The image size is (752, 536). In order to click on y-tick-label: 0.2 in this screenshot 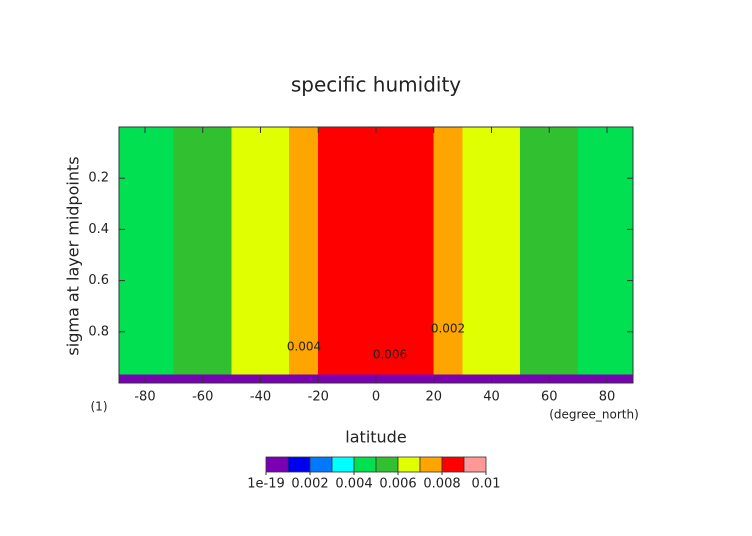, I will do `click(98, 178)`.